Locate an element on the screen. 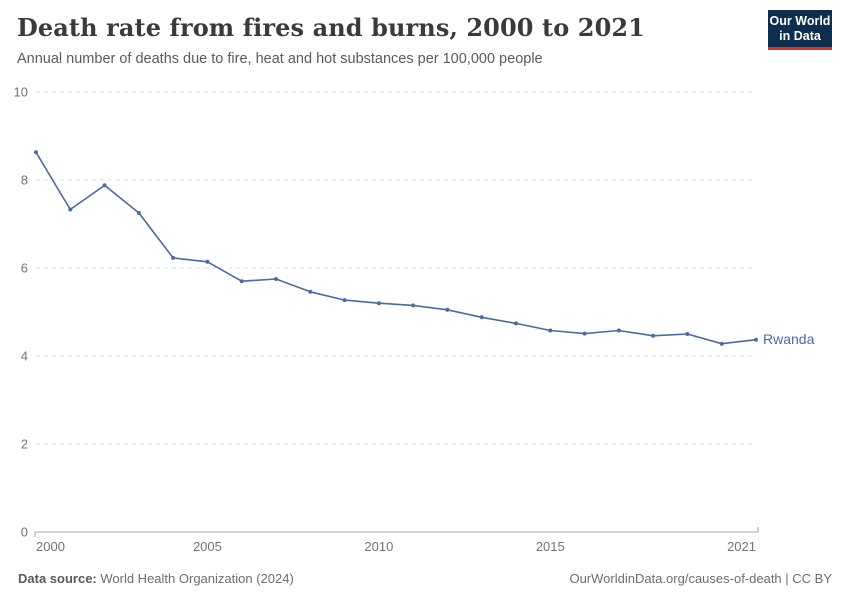 Image resolution: width=850 pixels, height=600 pixels. data-source-value: World Health Organization (2024) is located at coordinates (195, 578).